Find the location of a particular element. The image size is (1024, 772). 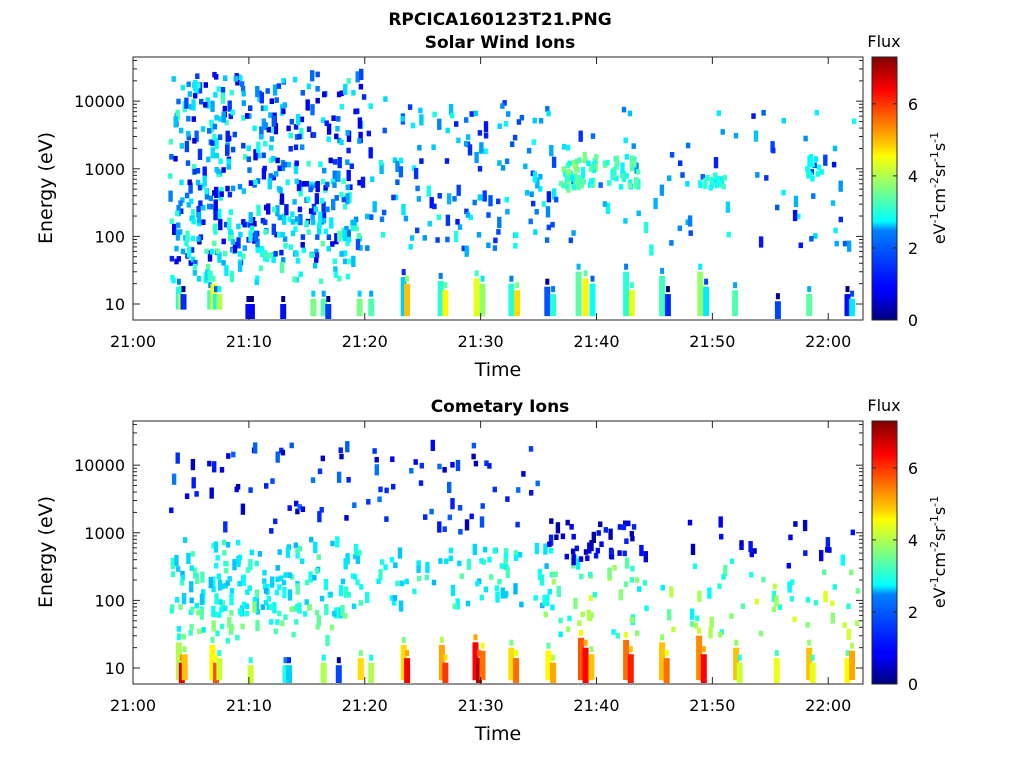

colorbar-label-sup: -2 is located at coordinates (934, 182).